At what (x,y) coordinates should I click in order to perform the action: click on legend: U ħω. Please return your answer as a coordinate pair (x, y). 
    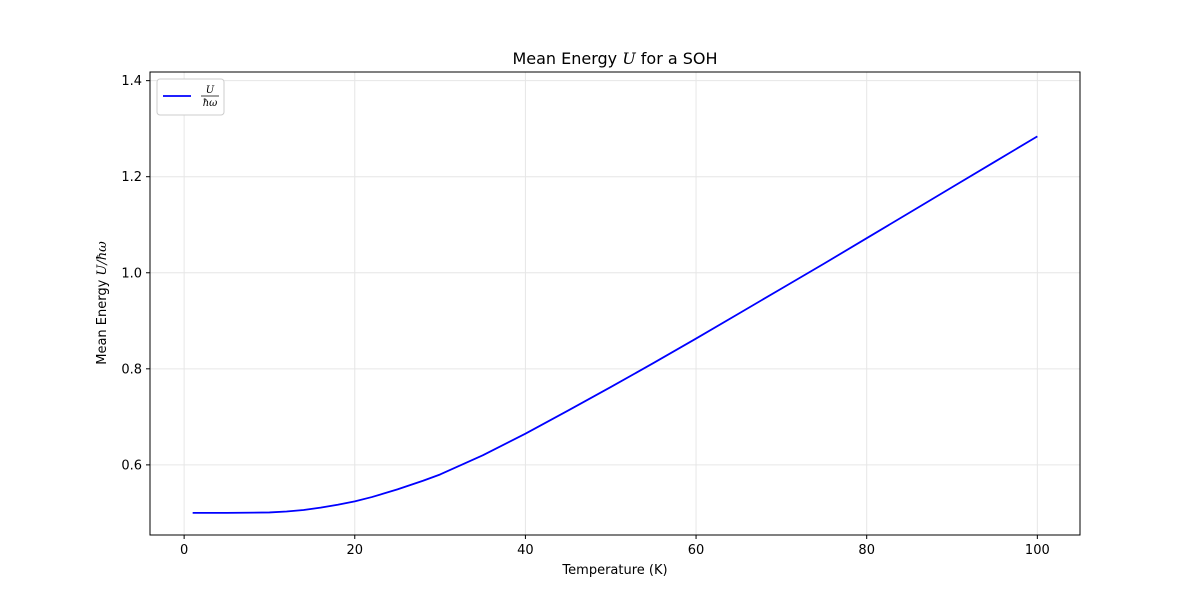
    Looking at the image, I should click on (190, 97).